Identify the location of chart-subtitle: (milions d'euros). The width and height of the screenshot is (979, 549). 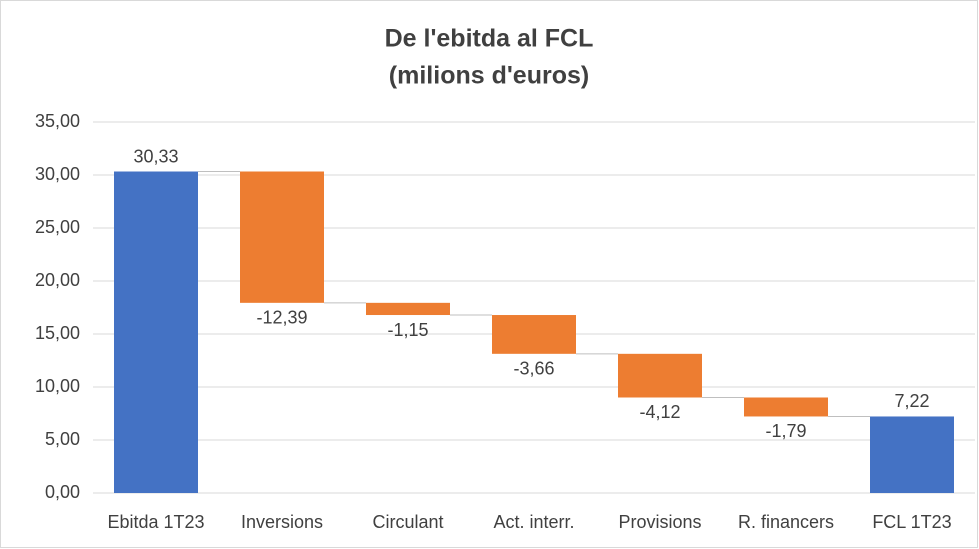
(489, 76).